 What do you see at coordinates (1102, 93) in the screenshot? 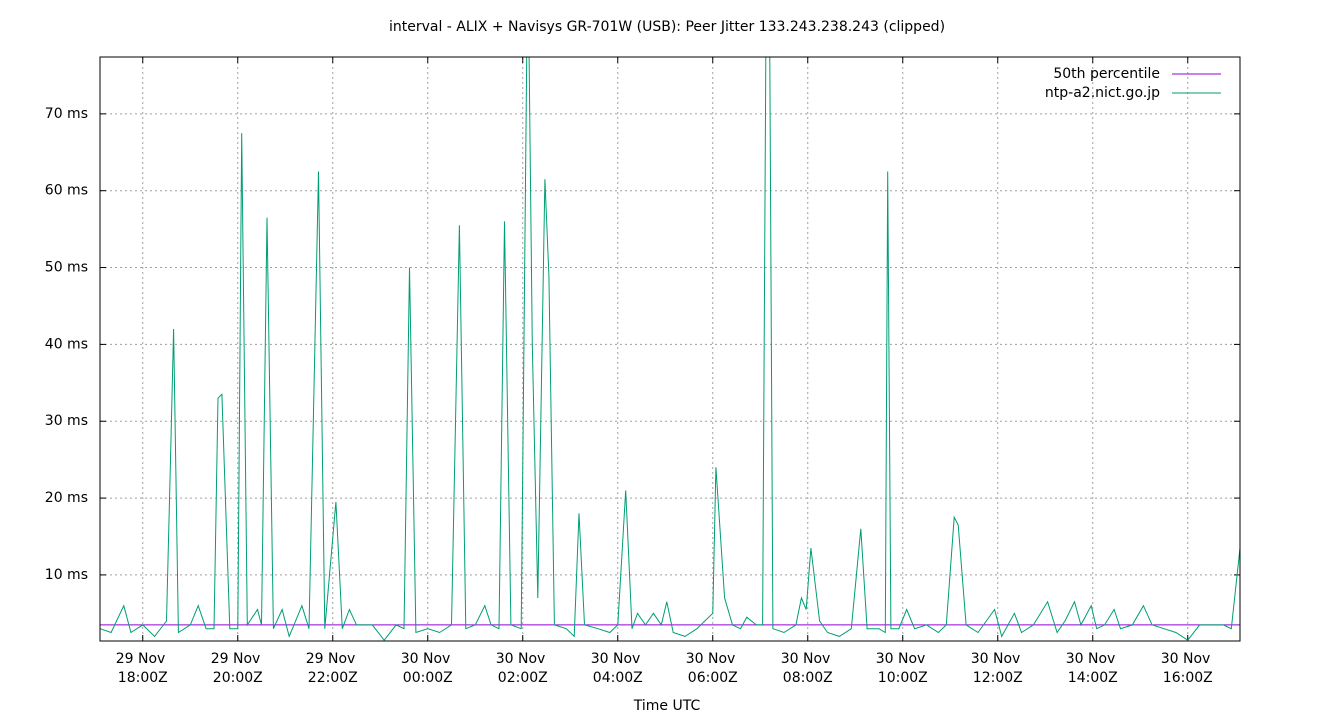
I see `legend-label: ntp-a2.nict.go.jp` at bounding box center [1102, 93].